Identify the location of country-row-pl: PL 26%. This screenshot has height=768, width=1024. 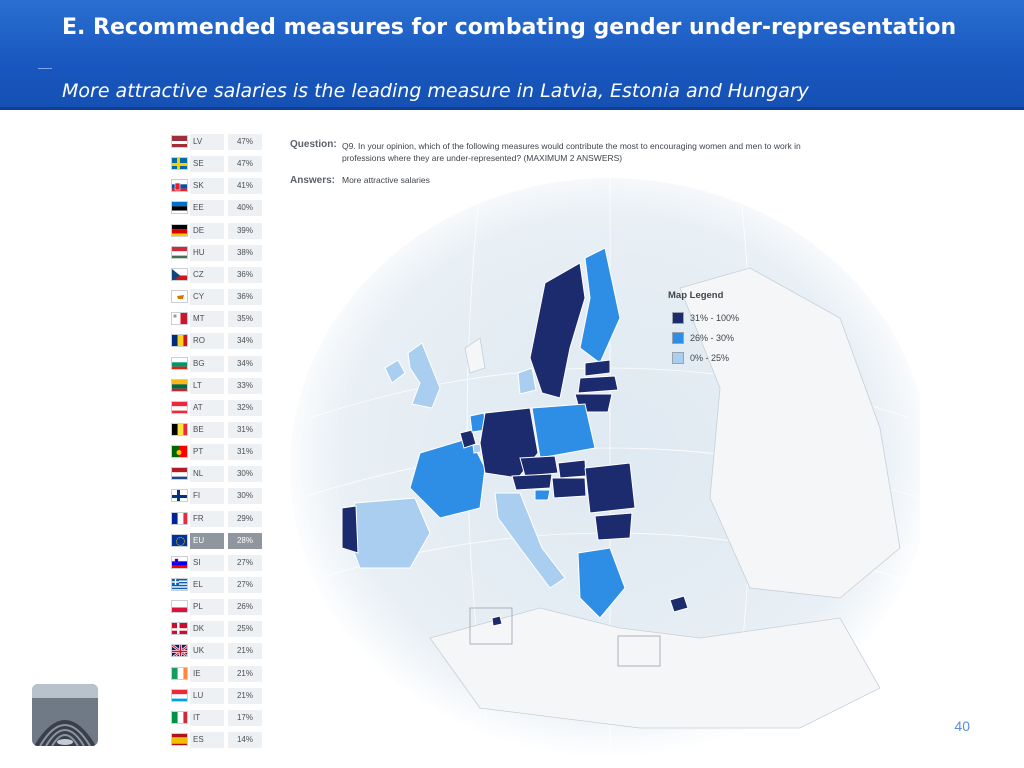
(223, 607).